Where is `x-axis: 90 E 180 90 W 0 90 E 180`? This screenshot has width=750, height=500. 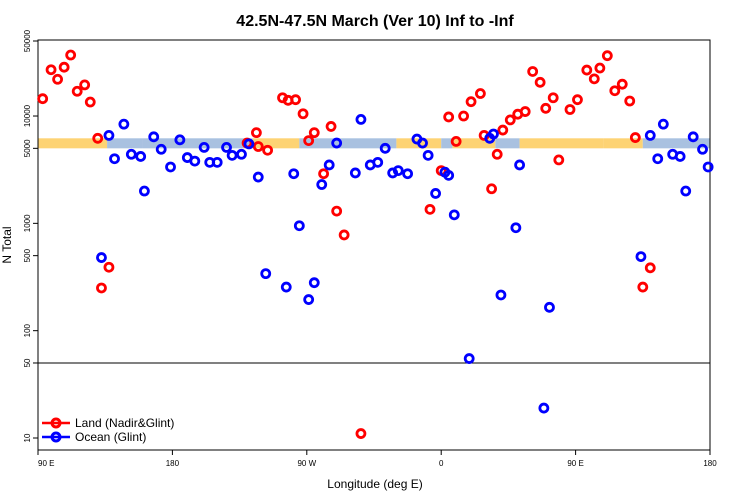
x-axis: 90 E 180 90 W 0 90 E 180 is located at coordinates (377, 459).